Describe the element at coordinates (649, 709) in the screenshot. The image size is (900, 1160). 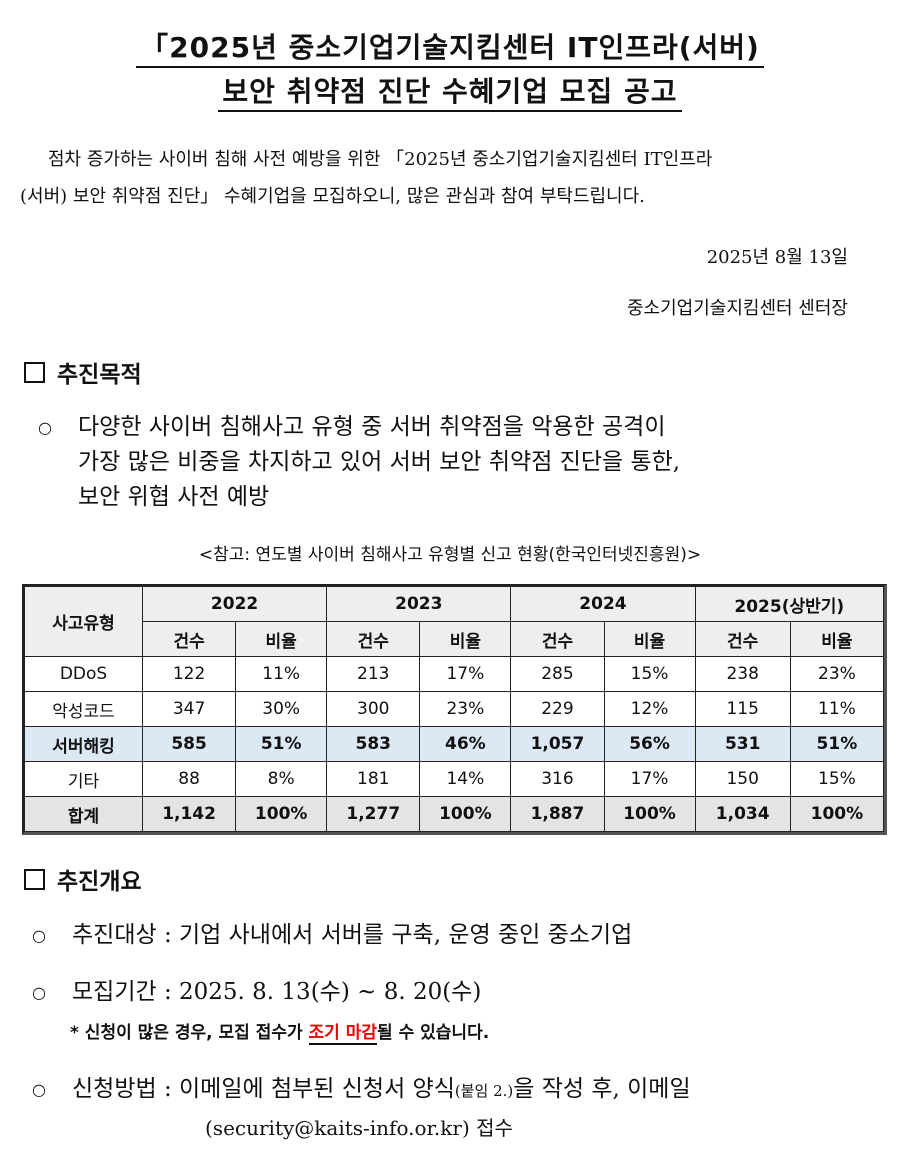
I see `ratio-cell: 12%` at that location.